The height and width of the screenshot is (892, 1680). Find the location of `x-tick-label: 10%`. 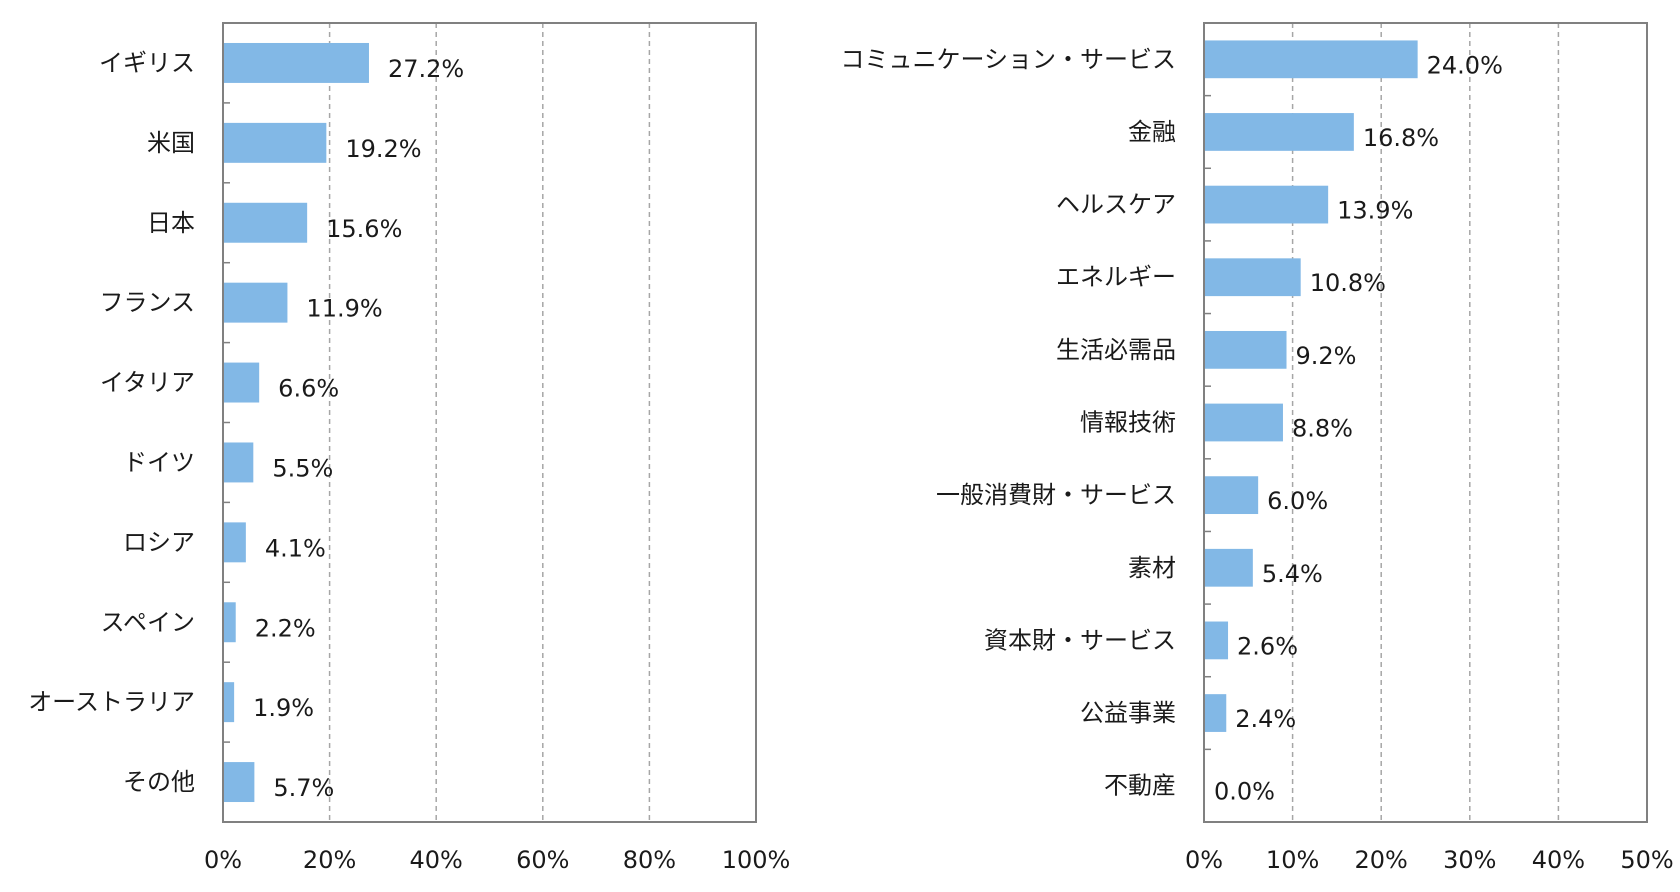

x-tick-label: 10% is located at coordinates (1292, 860).